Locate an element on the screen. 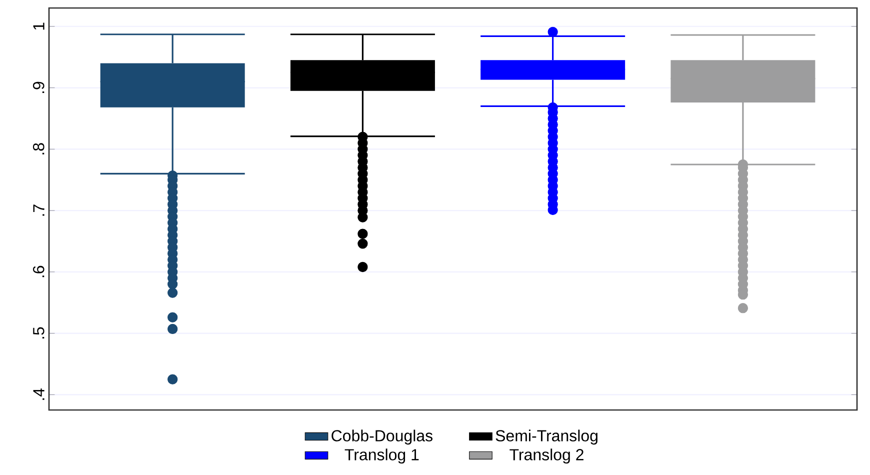 This screenshot has width=870, height=475. y-tick-label: .6 is located at coordinates (38, 272).